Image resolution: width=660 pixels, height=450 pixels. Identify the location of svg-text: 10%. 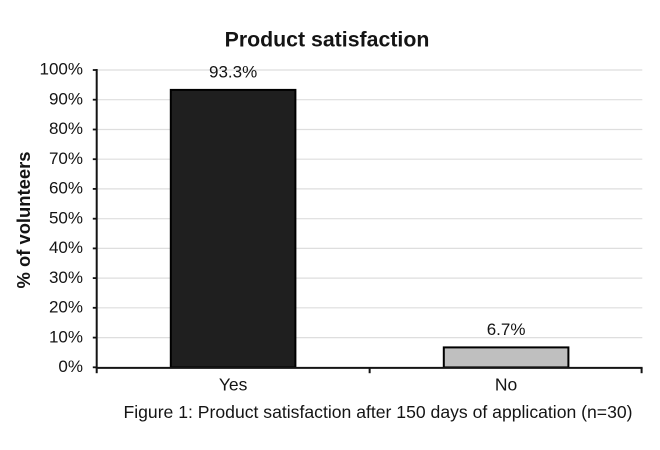
(66, 336).